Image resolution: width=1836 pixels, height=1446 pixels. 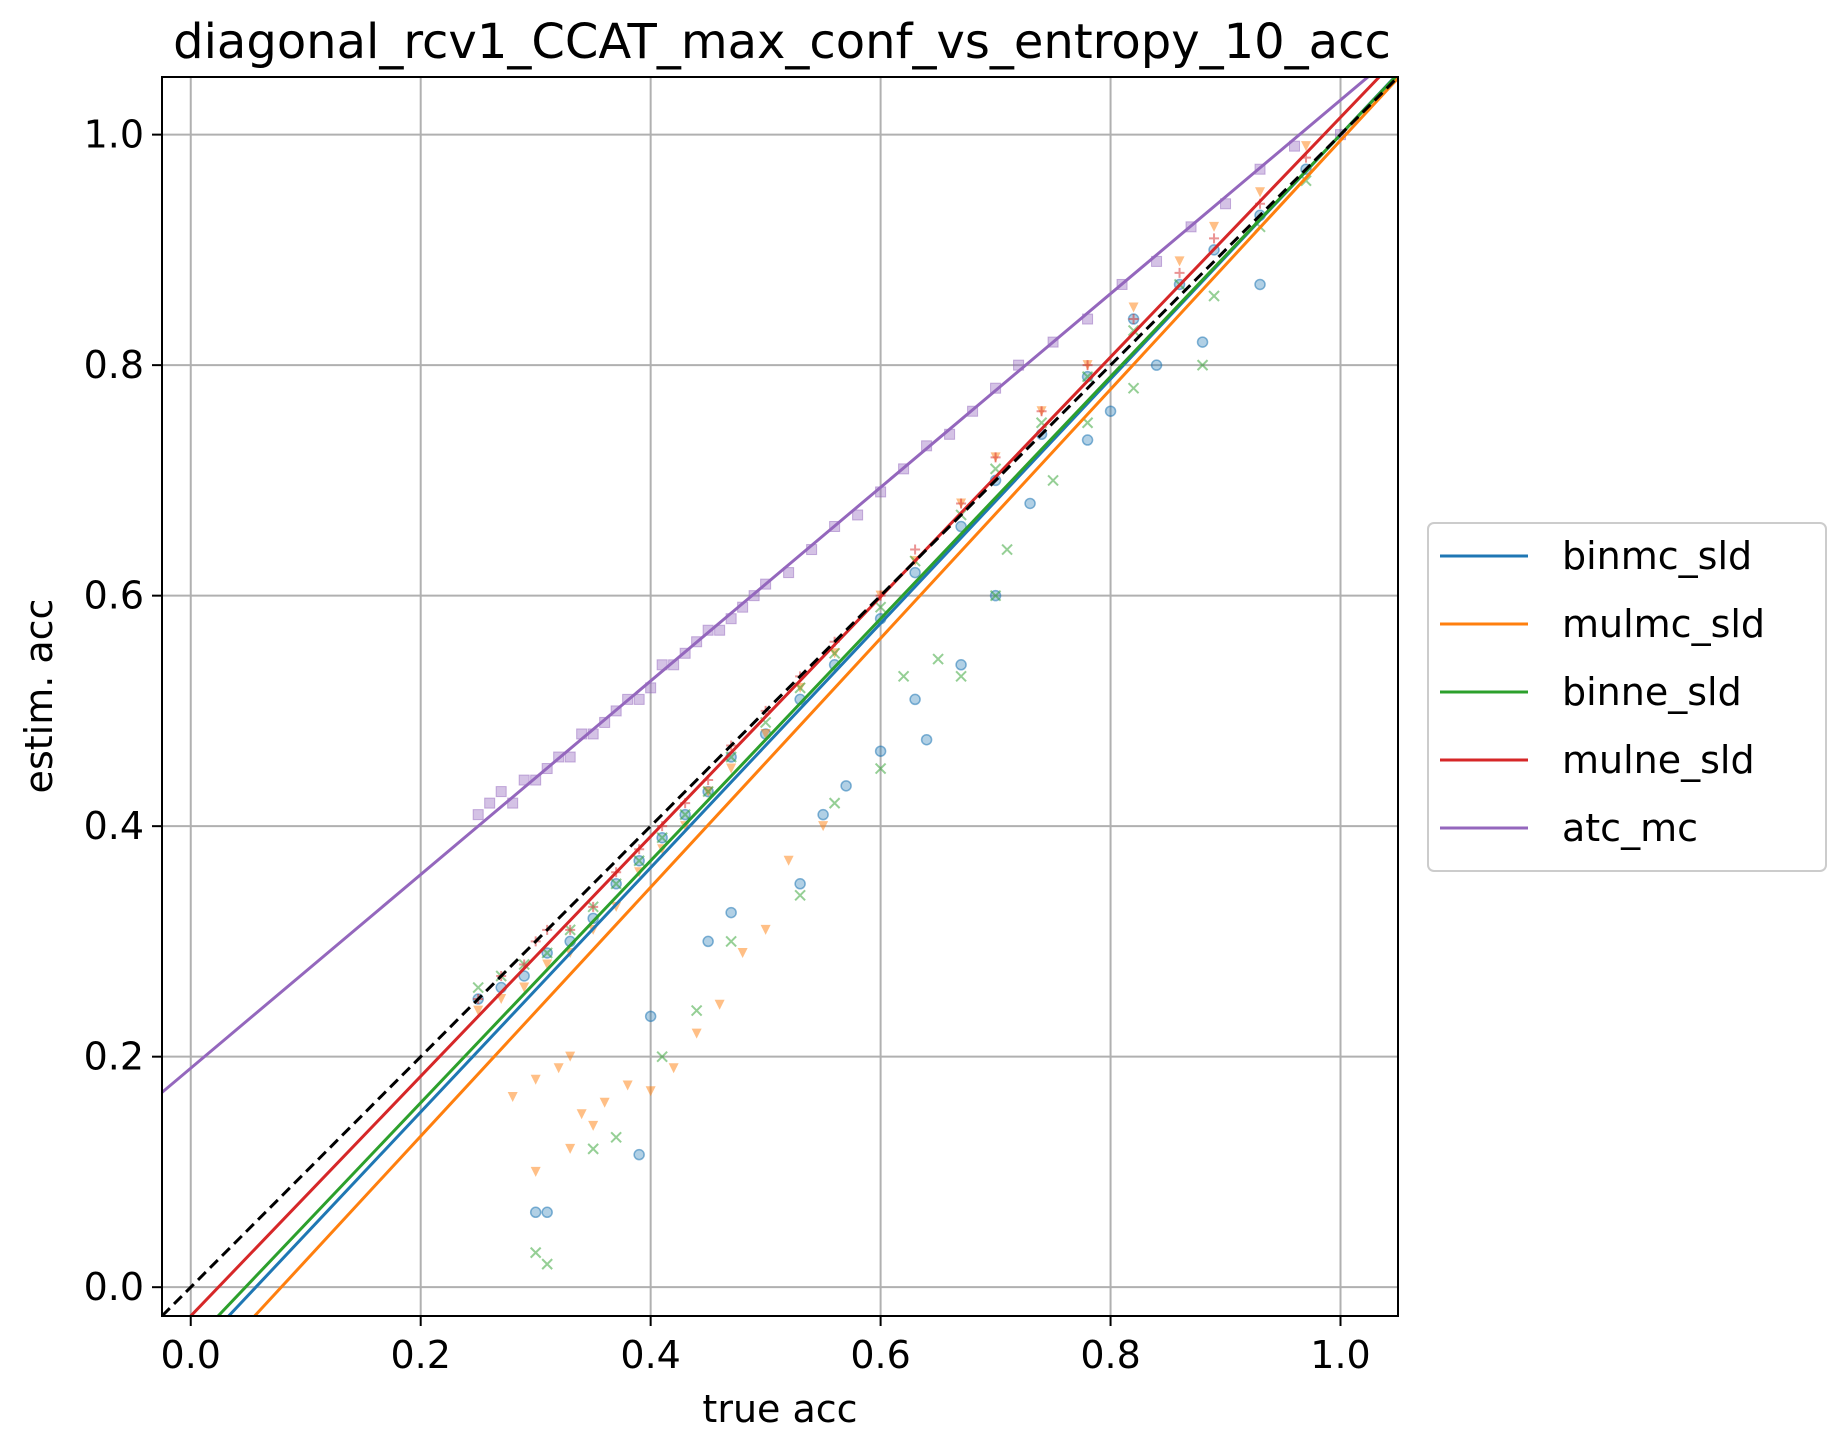 I want to click on legend-frame, so click(x=1627, y=697).